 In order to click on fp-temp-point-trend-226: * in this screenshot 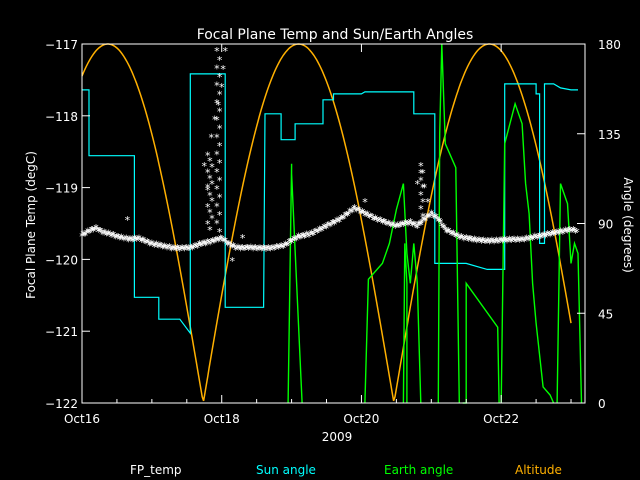, I will do `click(345, 215)`.